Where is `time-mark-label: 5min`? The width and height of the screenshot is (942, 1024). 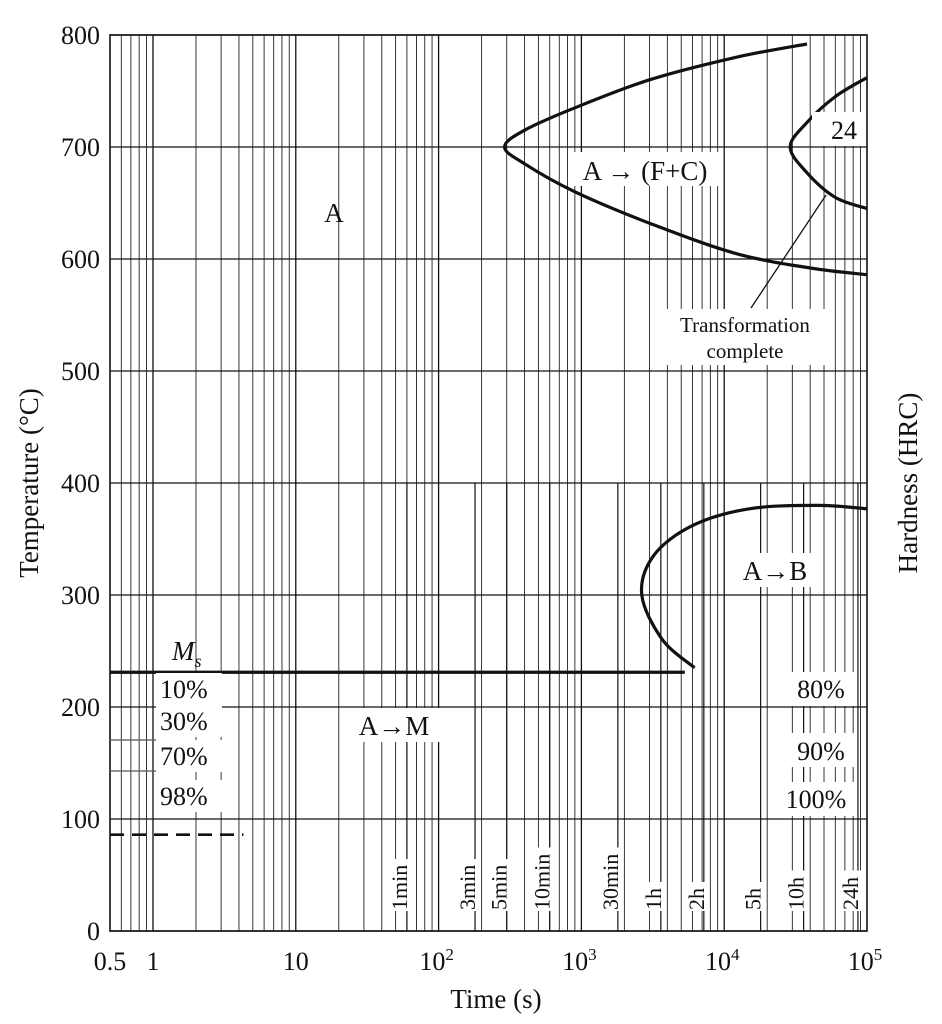
time-mark-label: 5min is located at coordinates (499, 887).